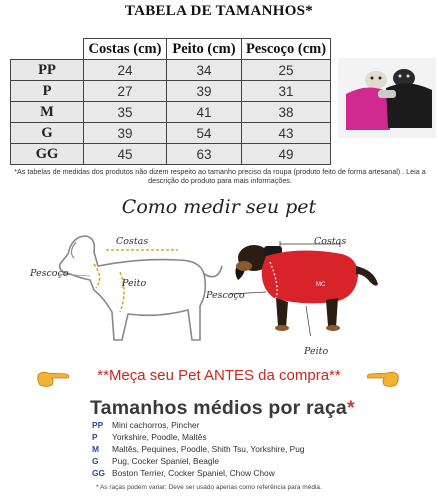 This screenshot has width=438, height=500. I want to click on breed-code: M, so click(95, 449).